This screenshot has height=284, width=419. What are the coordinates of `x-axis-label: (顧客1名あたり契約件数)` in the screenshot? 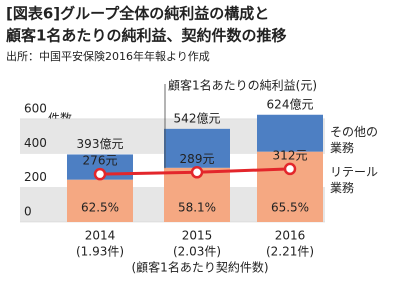 It's located at (200, 267).